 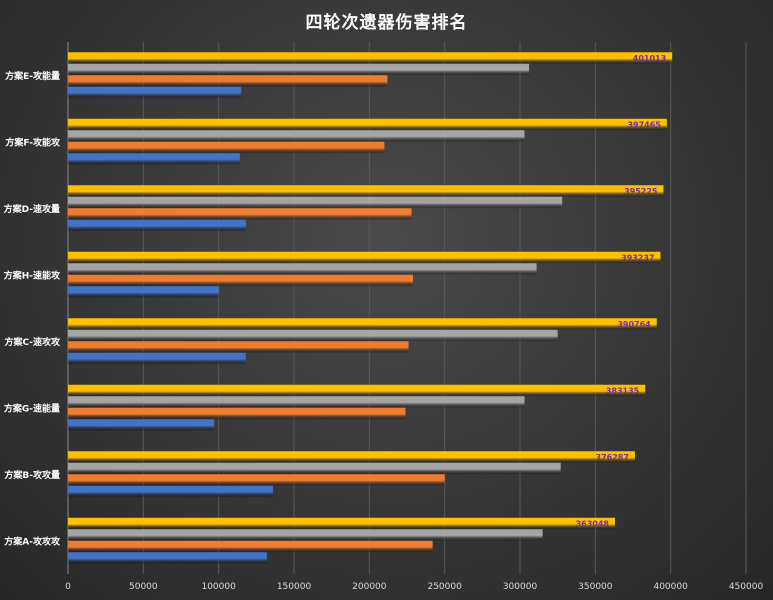 I want to click on x-tick-label: 400000, so click(x=670, y=587).